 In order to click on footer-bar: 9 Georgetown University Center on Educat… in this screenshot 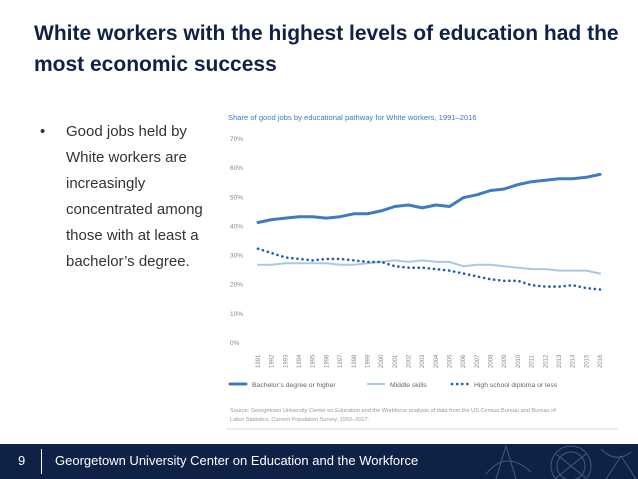, I will do `click(319, 461)`.